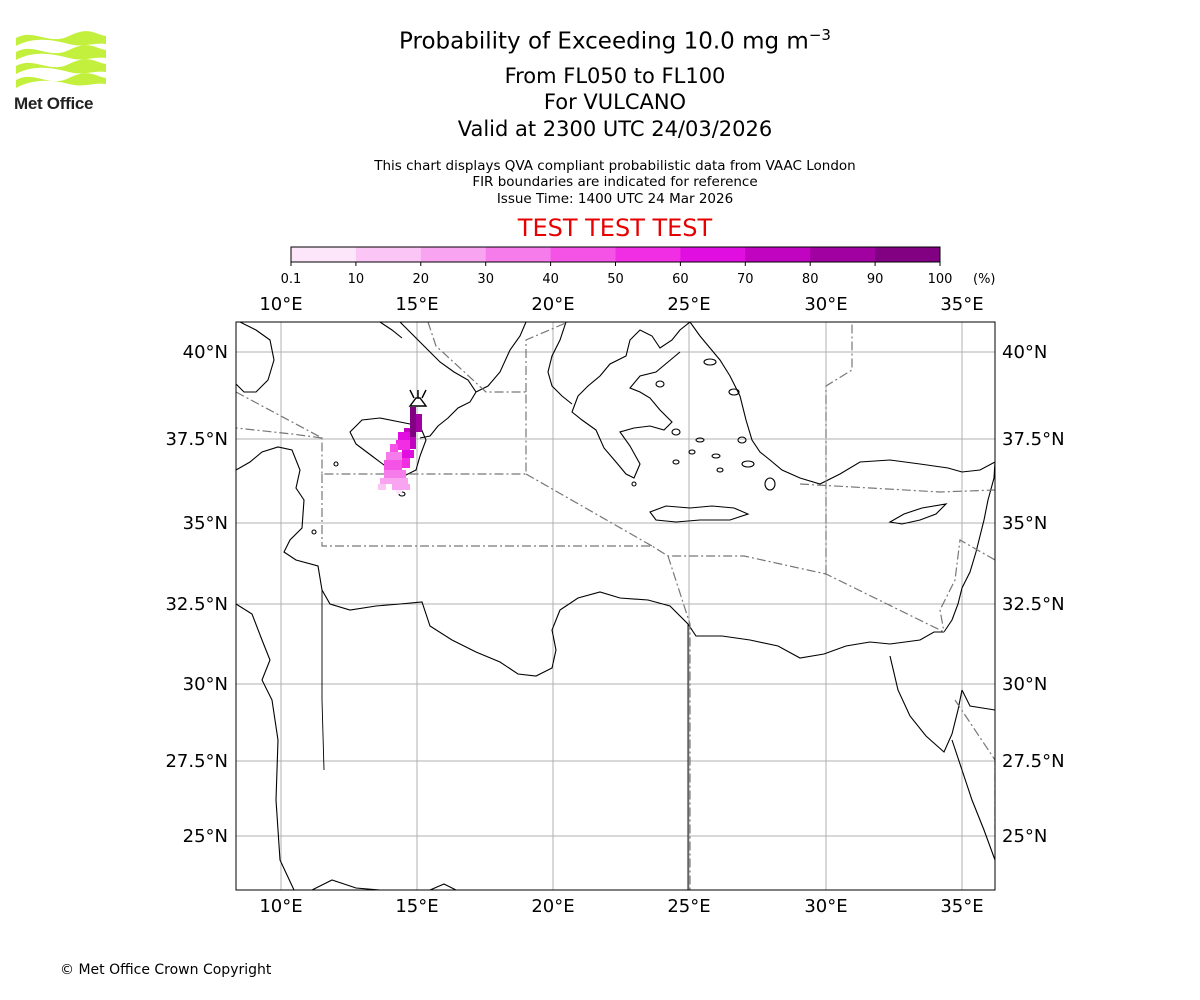 Image resolution: width=1200 pixels, height=1000 pixels. I want to click on coastline-italy-west, so click(391, 330).